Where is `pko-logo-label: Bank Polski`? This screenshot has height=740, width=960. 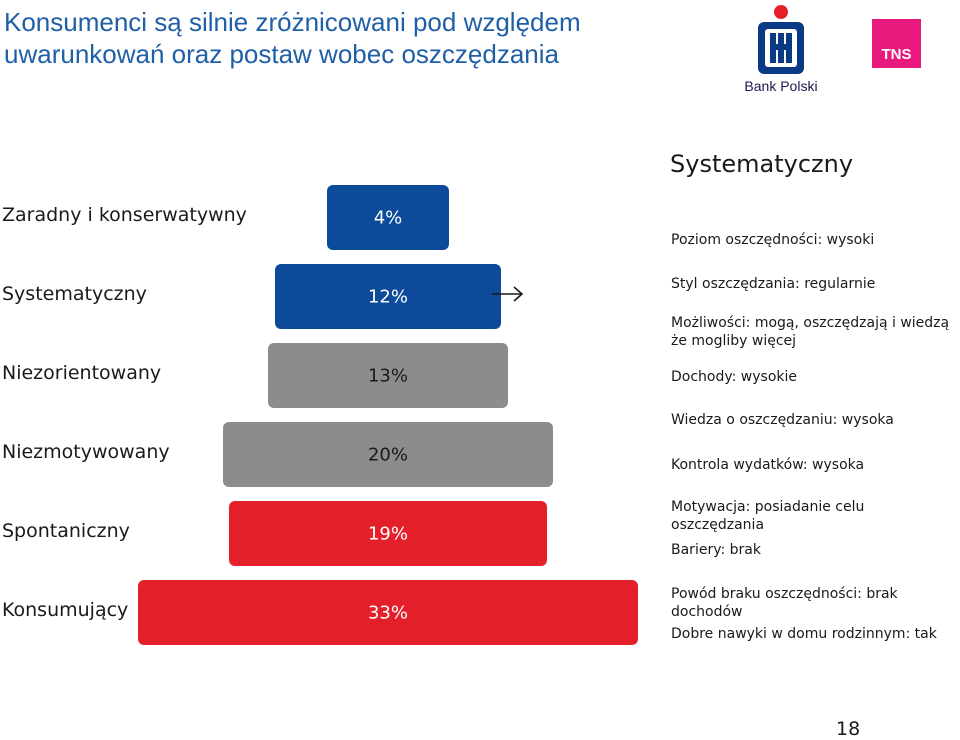 pko-logo-label: Bank Polski is located at coordinates (781, 86).